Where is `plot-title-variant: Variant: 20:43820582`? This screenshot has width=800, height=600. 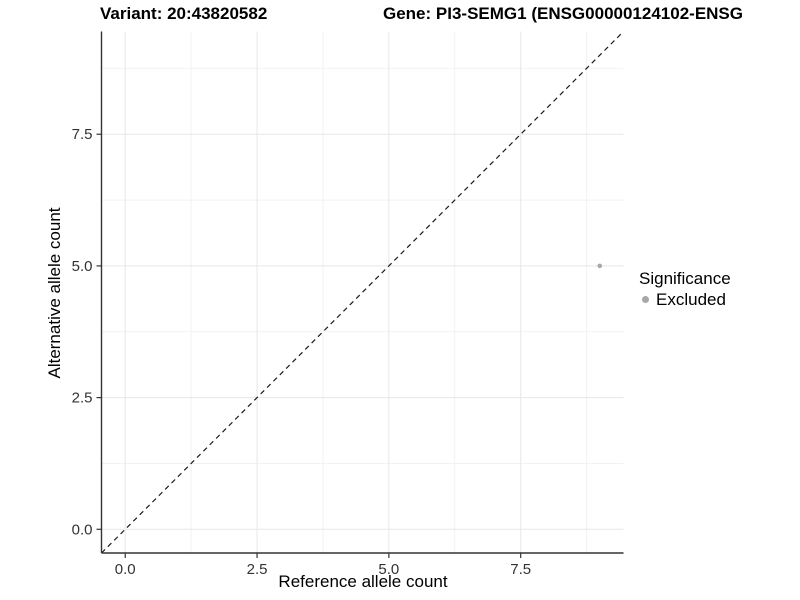
plot-title-variant: Variant: 20:43820582 is located at coordinates (184, 13).